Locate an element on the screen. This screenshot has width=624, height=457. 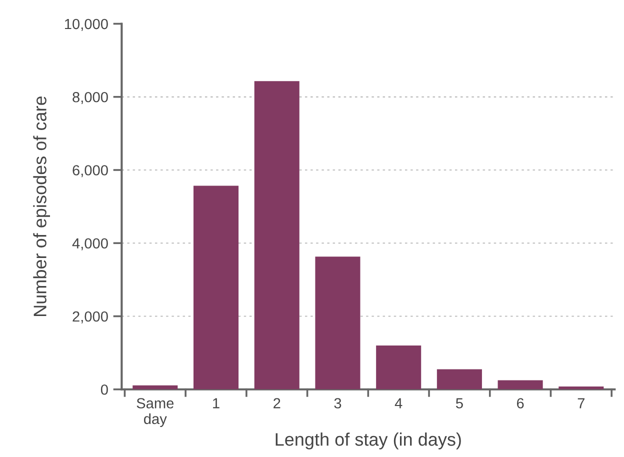
x-axis-title: Length of stay (in days) is located at coordinates (368, 441).